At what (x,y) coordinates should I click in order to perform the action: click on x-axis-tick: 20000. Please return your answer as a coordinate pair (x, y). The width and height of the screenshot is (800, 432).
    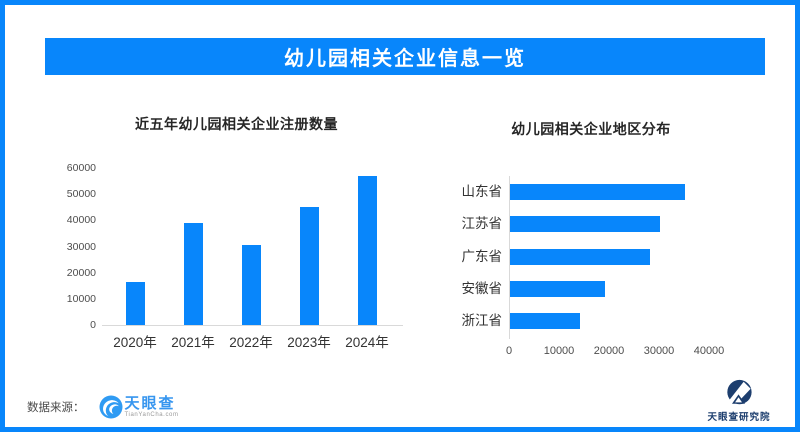
    Looking at the image, I should click on (609, 351).